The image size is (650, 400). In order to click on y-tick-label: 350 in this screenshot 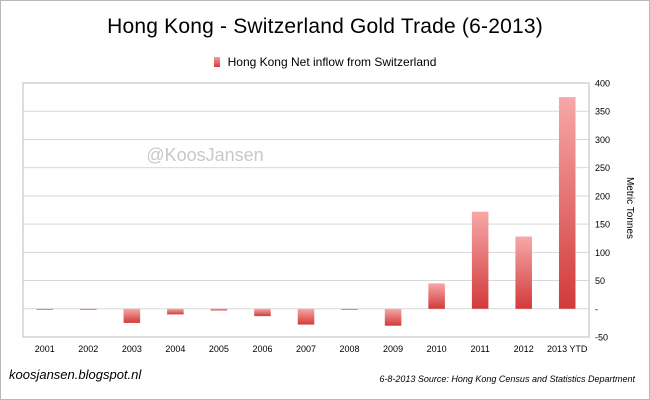, I will do `click(602, 112)`.